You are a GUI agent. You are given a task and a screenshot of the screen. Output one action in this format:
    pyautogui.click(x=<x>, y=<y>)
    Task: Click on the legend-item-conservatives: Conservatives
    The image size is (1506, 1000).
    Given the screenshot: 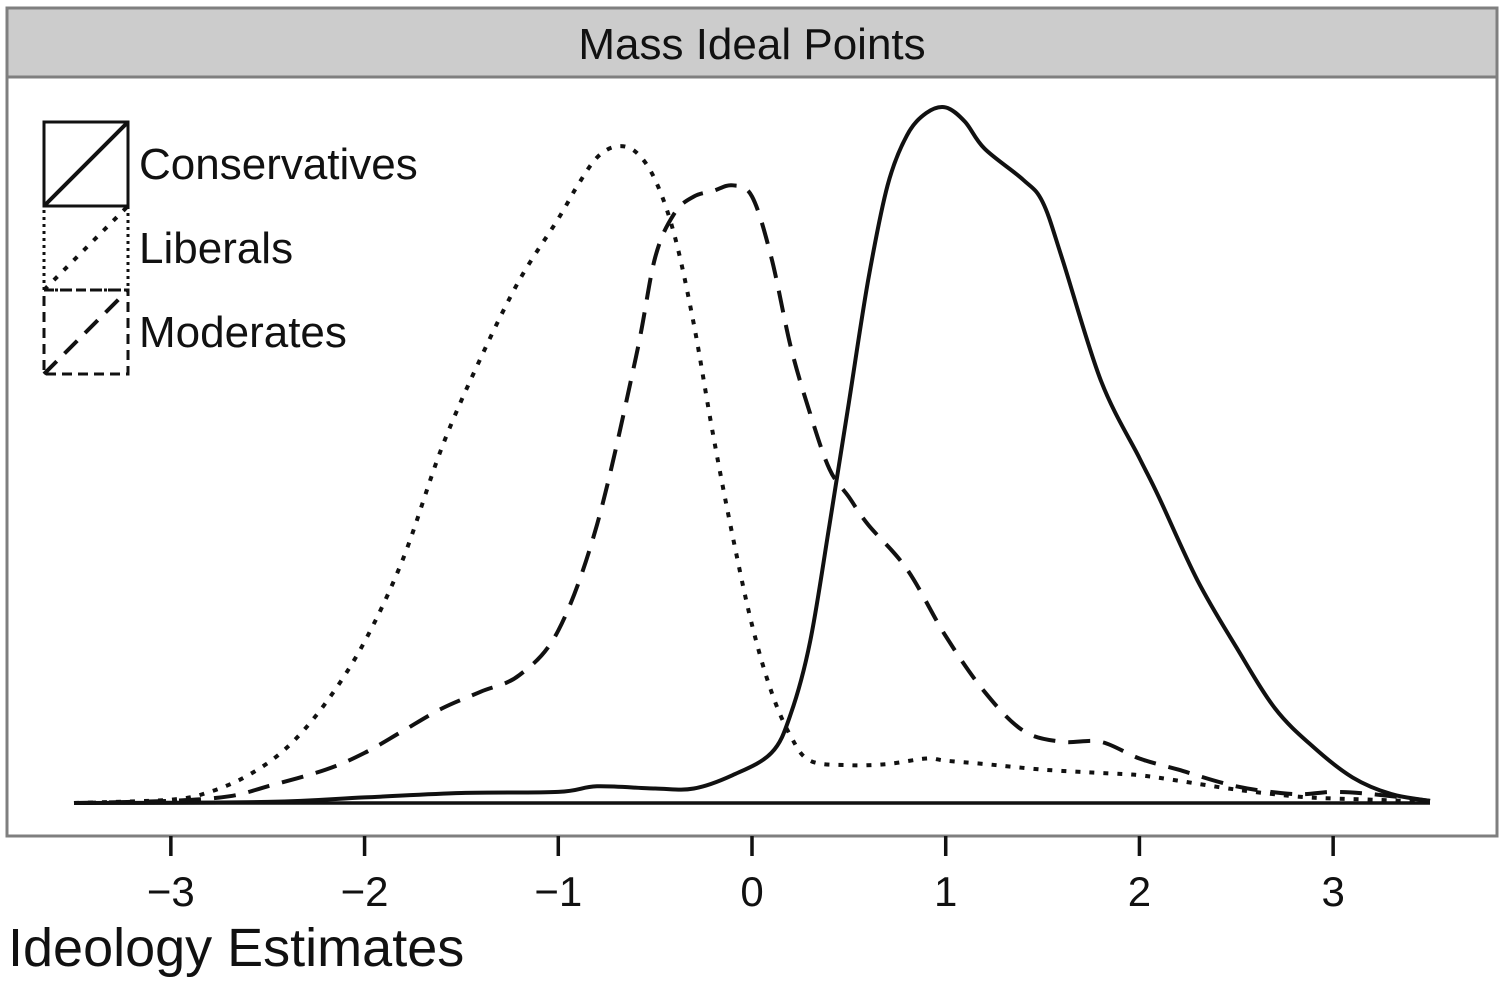 What is the action you would take?
    pyautogui.click(x=230, y=164)
    